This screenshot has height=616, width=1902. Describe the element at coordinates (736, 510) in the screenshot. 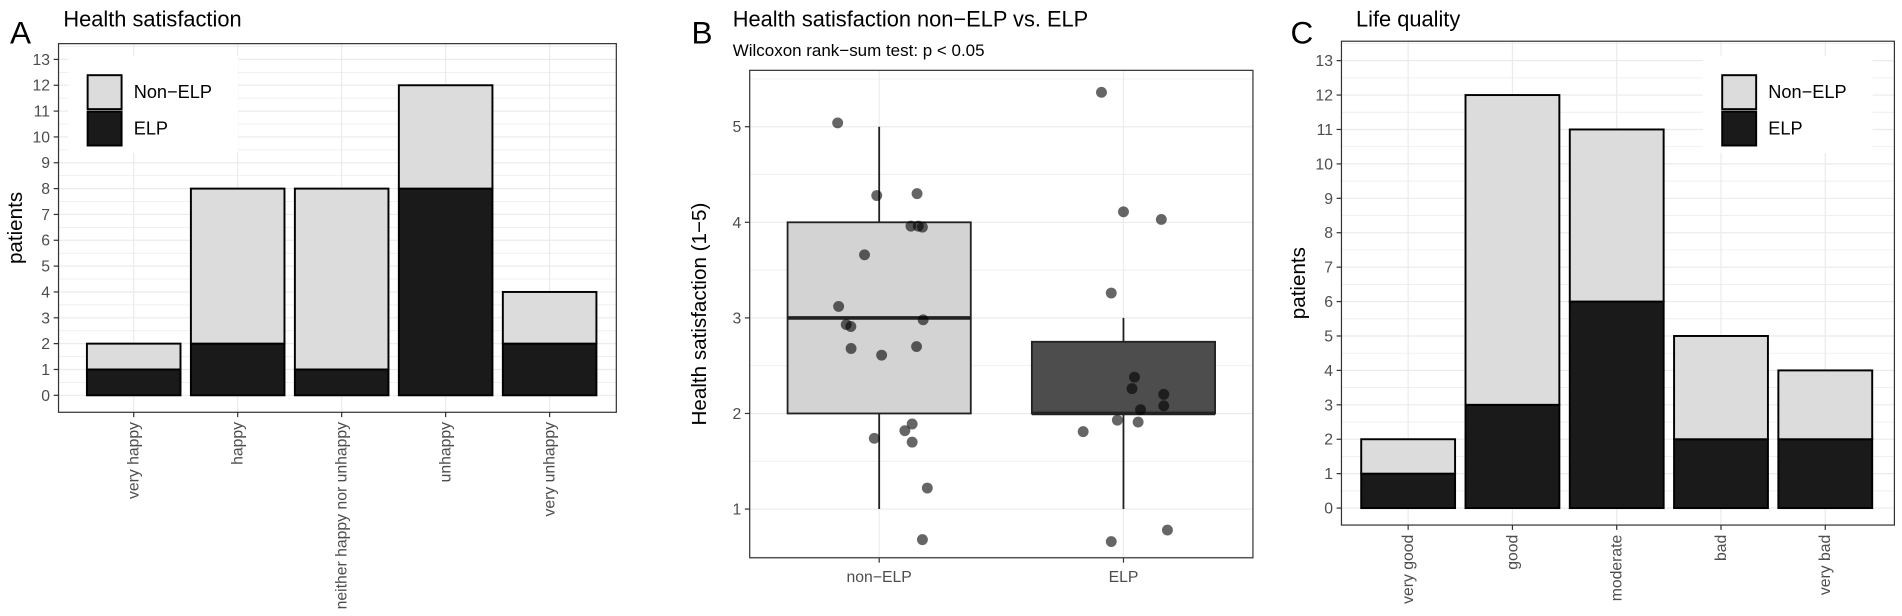

I see `panel-b-y-tick-label: 1` at that location.